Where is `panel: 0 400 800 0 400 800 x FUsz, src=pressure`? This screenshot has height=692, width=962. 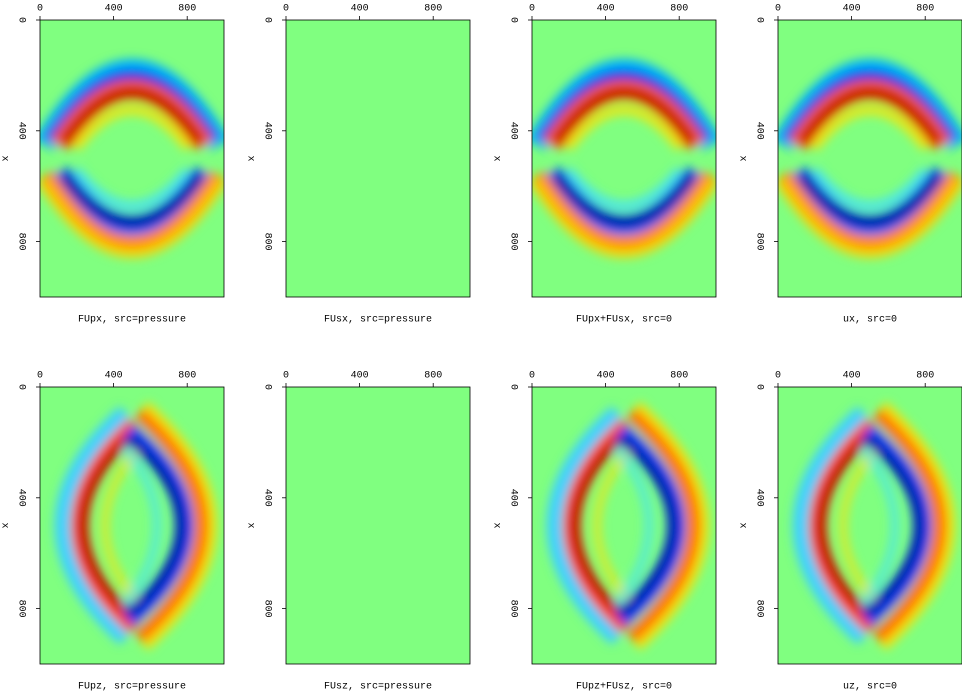 panel: 0 400 800 0 400 800 x FUsz, src=pressure is located at coordinates (357, 531).